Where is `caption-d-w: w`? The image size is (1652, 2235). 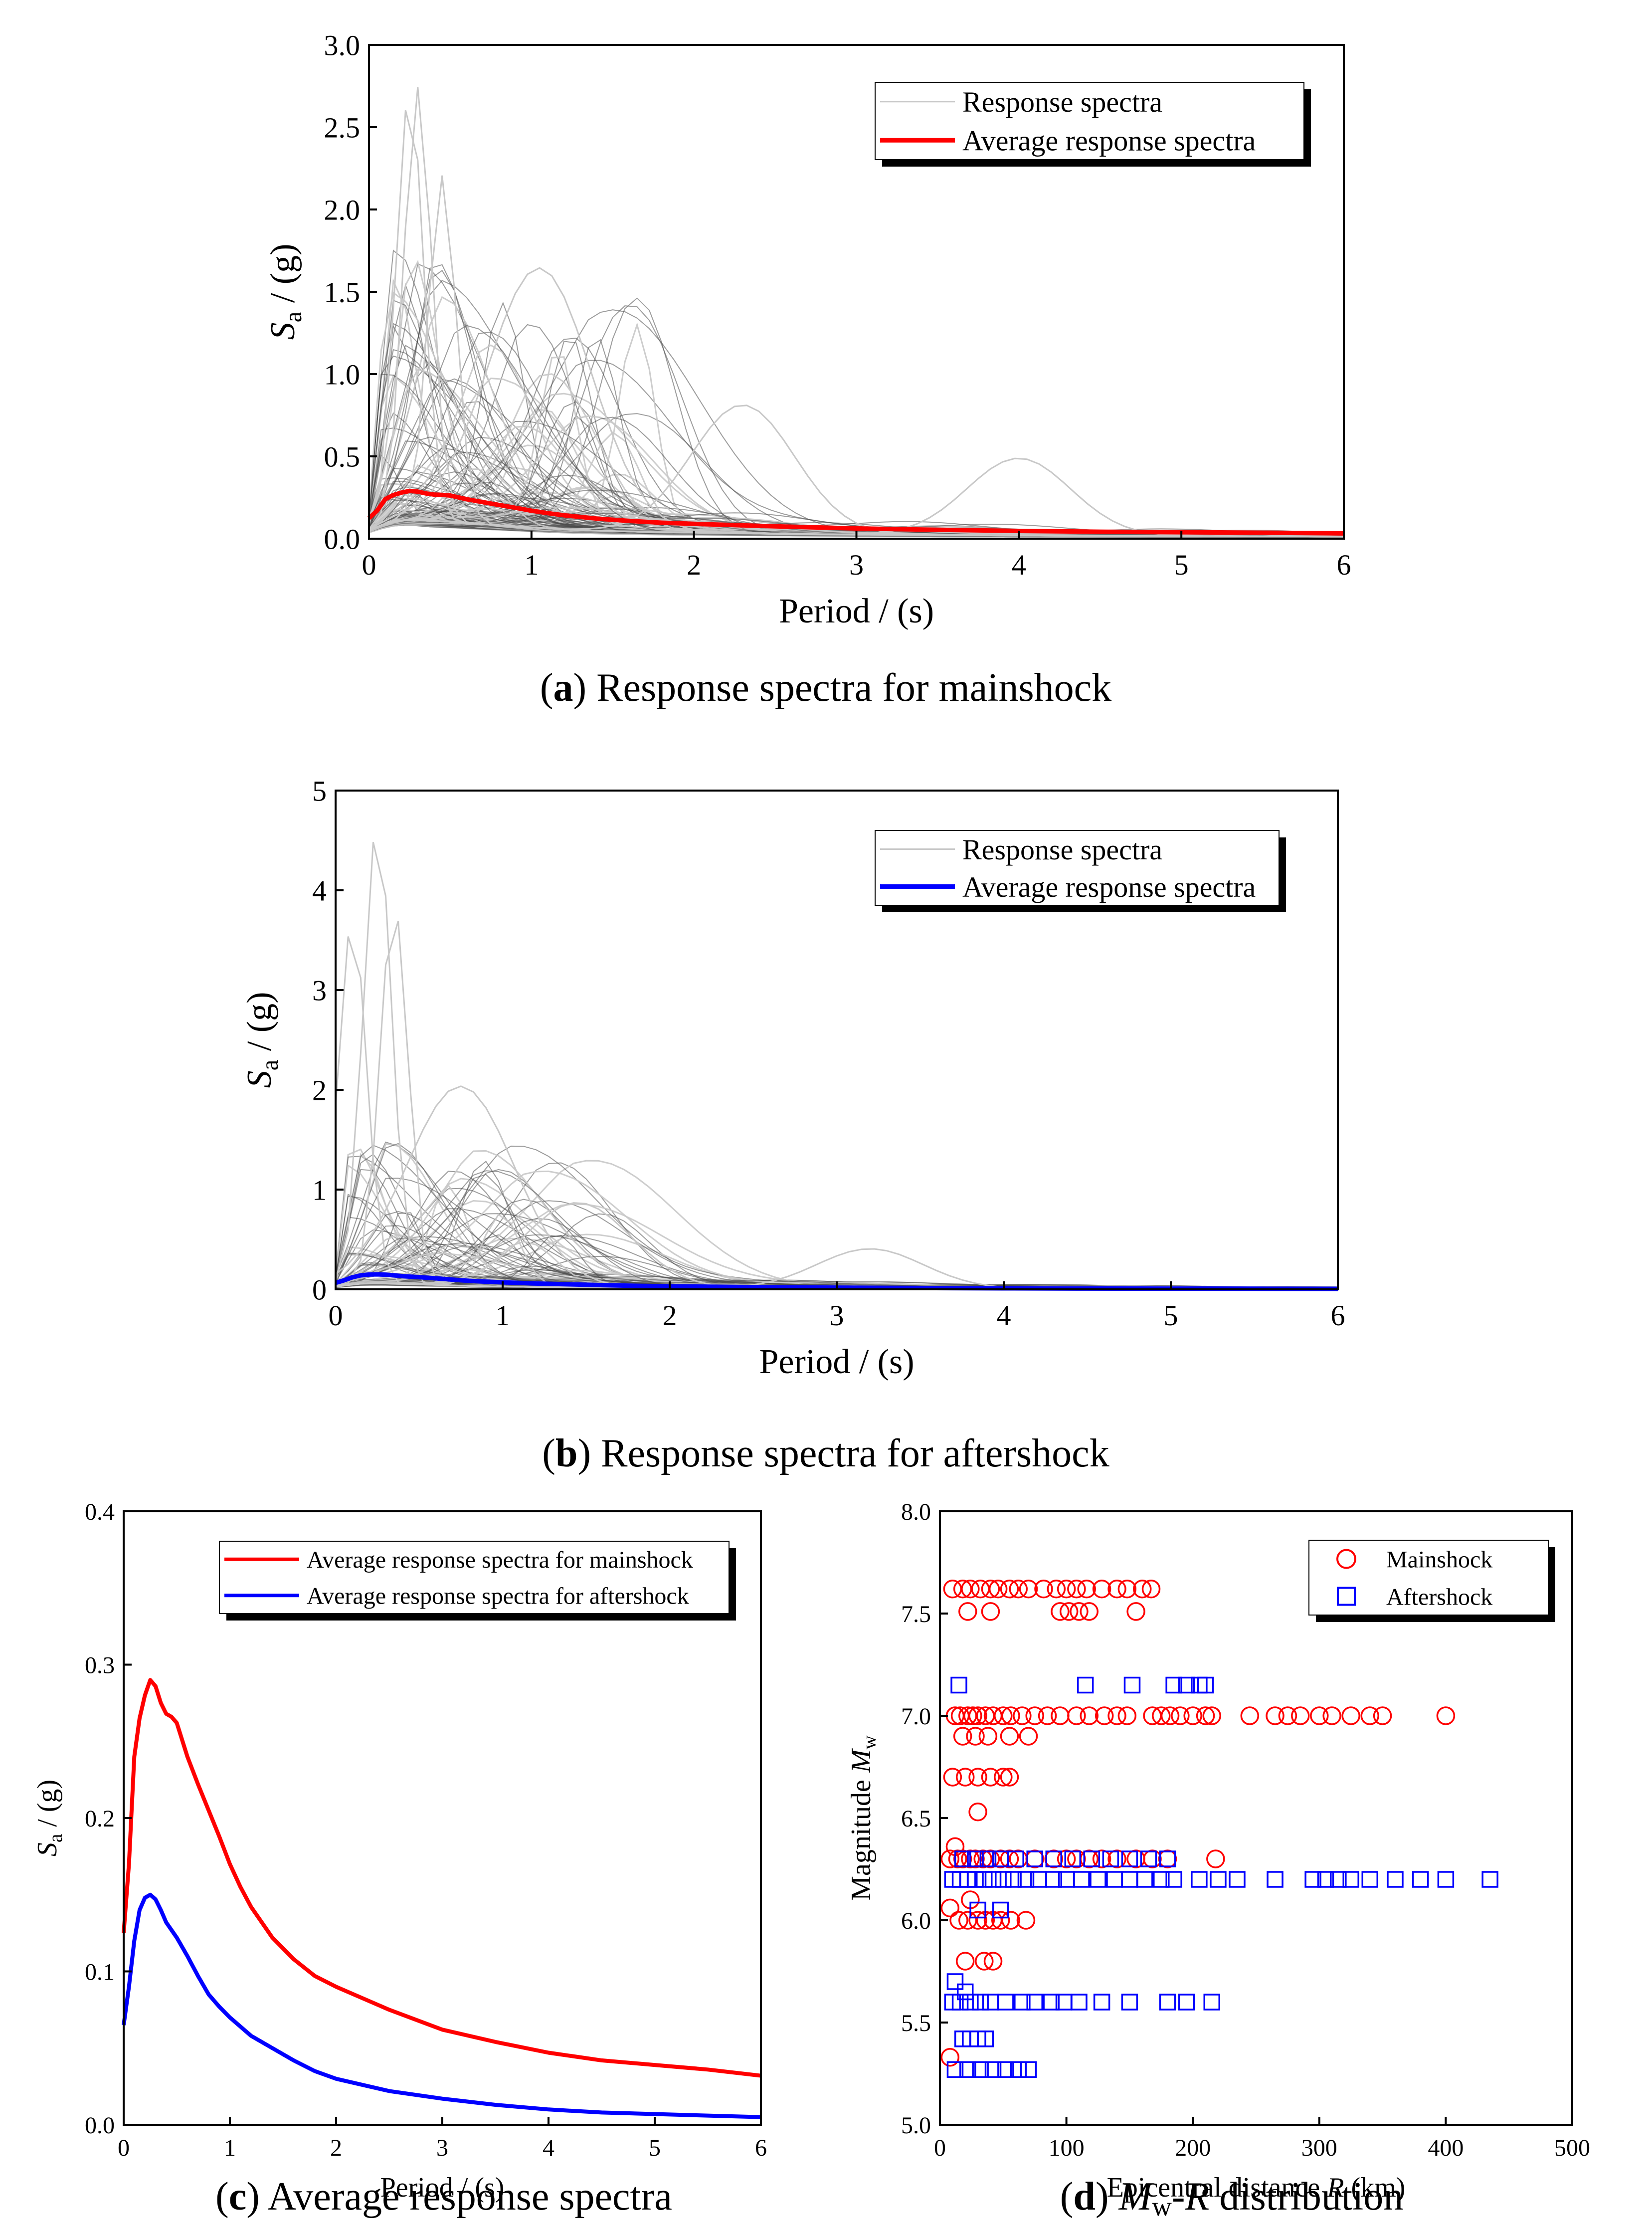
caption-d-w: w is located at coordinates (1162, 2207).